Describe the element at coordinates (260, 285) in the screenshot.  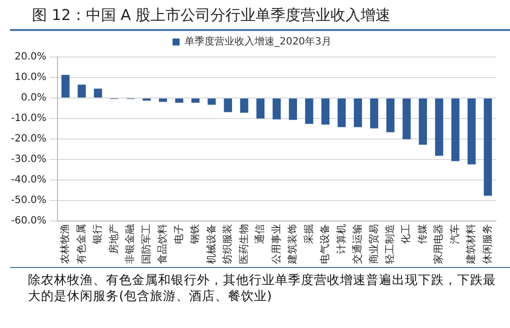
I see `text: 除农林牧渔、有色金属和银行外，其他行业单季度营收增速普遍出现下跌，下跌最大的是休闲服务(包含旅游、酒店、餐饮业)` at that location.